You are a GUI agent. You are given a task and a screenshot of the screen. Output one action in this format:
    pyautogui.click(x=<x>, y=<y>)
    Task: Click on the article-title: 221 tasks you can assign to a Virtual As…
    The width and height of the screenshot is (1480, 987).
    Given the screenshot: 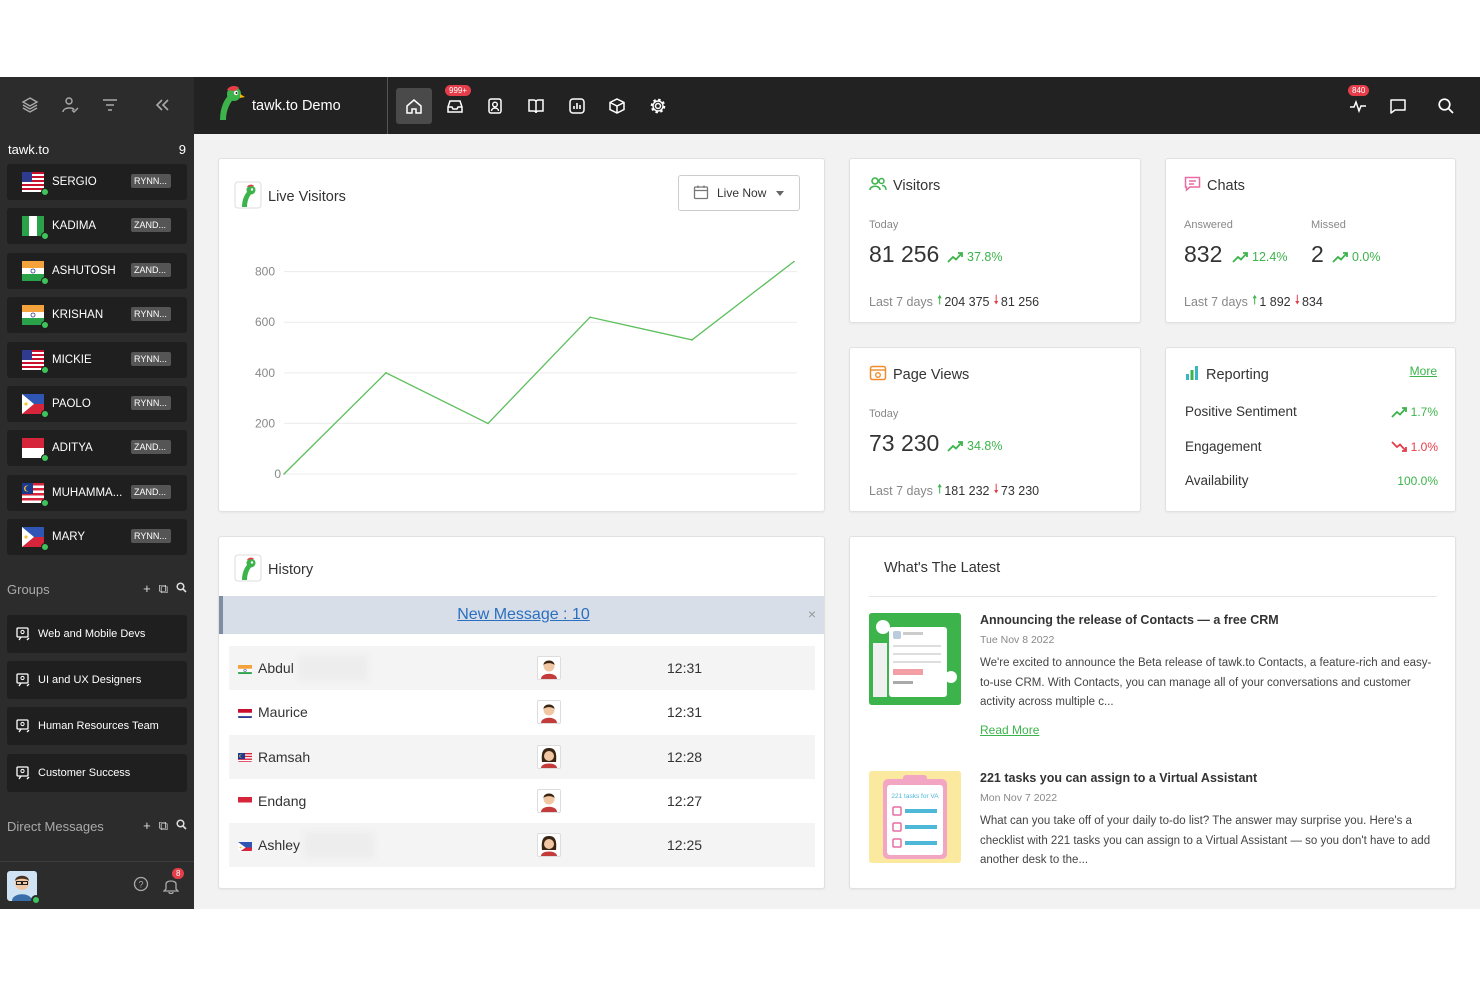 What is the action you would take?
    pyautogui.click(x=1119, y=778)
    